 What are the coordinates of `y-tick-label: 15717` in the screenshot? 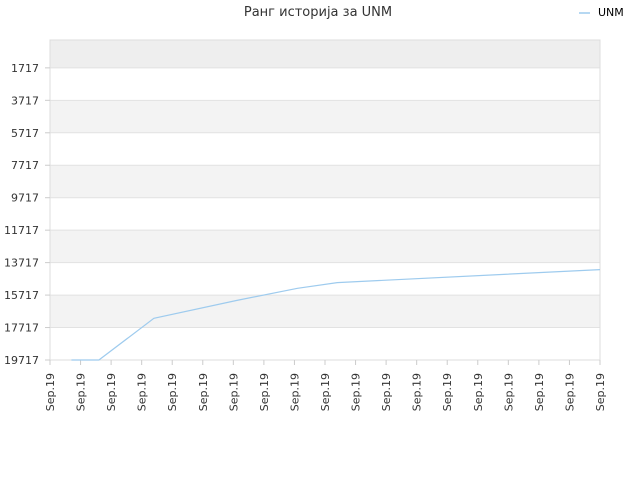 It's located at (21, 295).